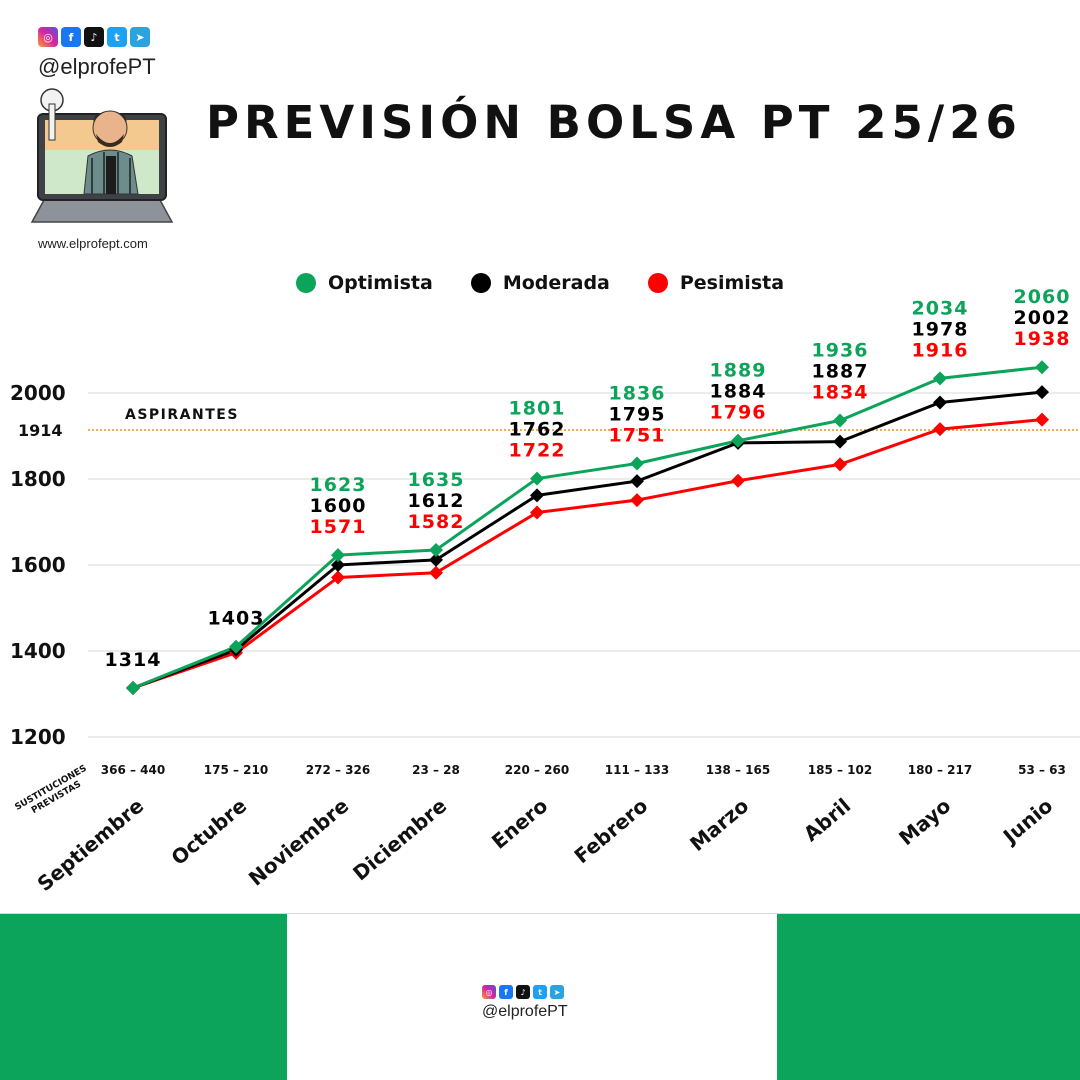  I want to click on sustituciones-value: 53 – 63, so click(1042, 770).